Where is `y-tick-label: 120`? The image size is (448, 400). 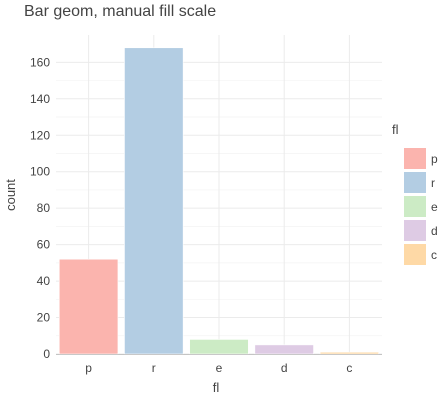
y-tick-label: 120 is located at coordinates (40, 135).